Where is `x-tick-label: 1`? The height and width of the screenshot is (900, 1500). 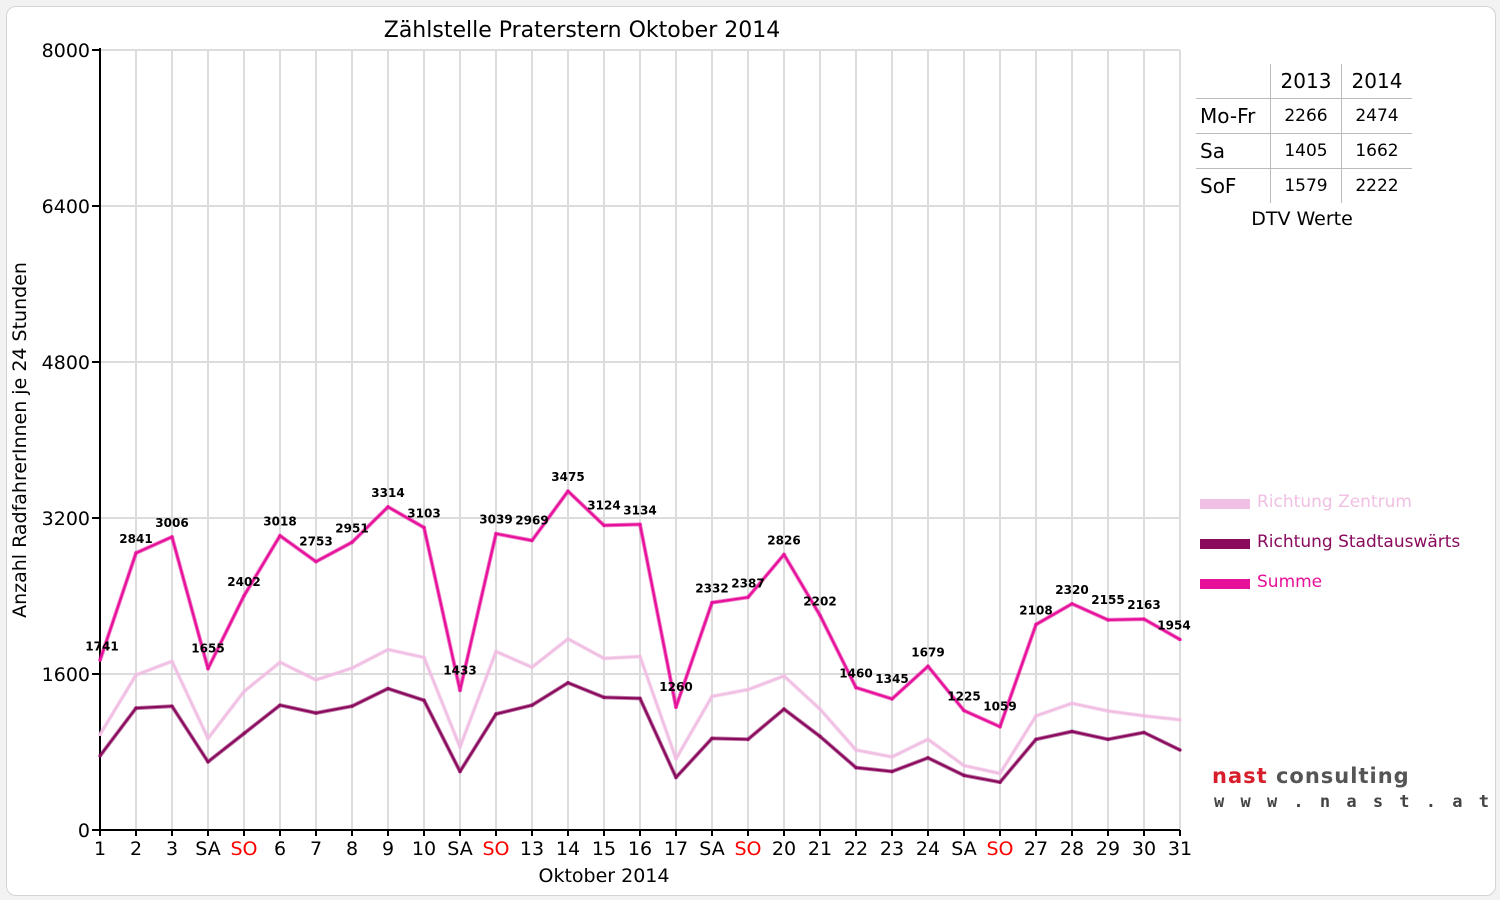 x-tick-label: 1 is located at coordinates (100, 849).